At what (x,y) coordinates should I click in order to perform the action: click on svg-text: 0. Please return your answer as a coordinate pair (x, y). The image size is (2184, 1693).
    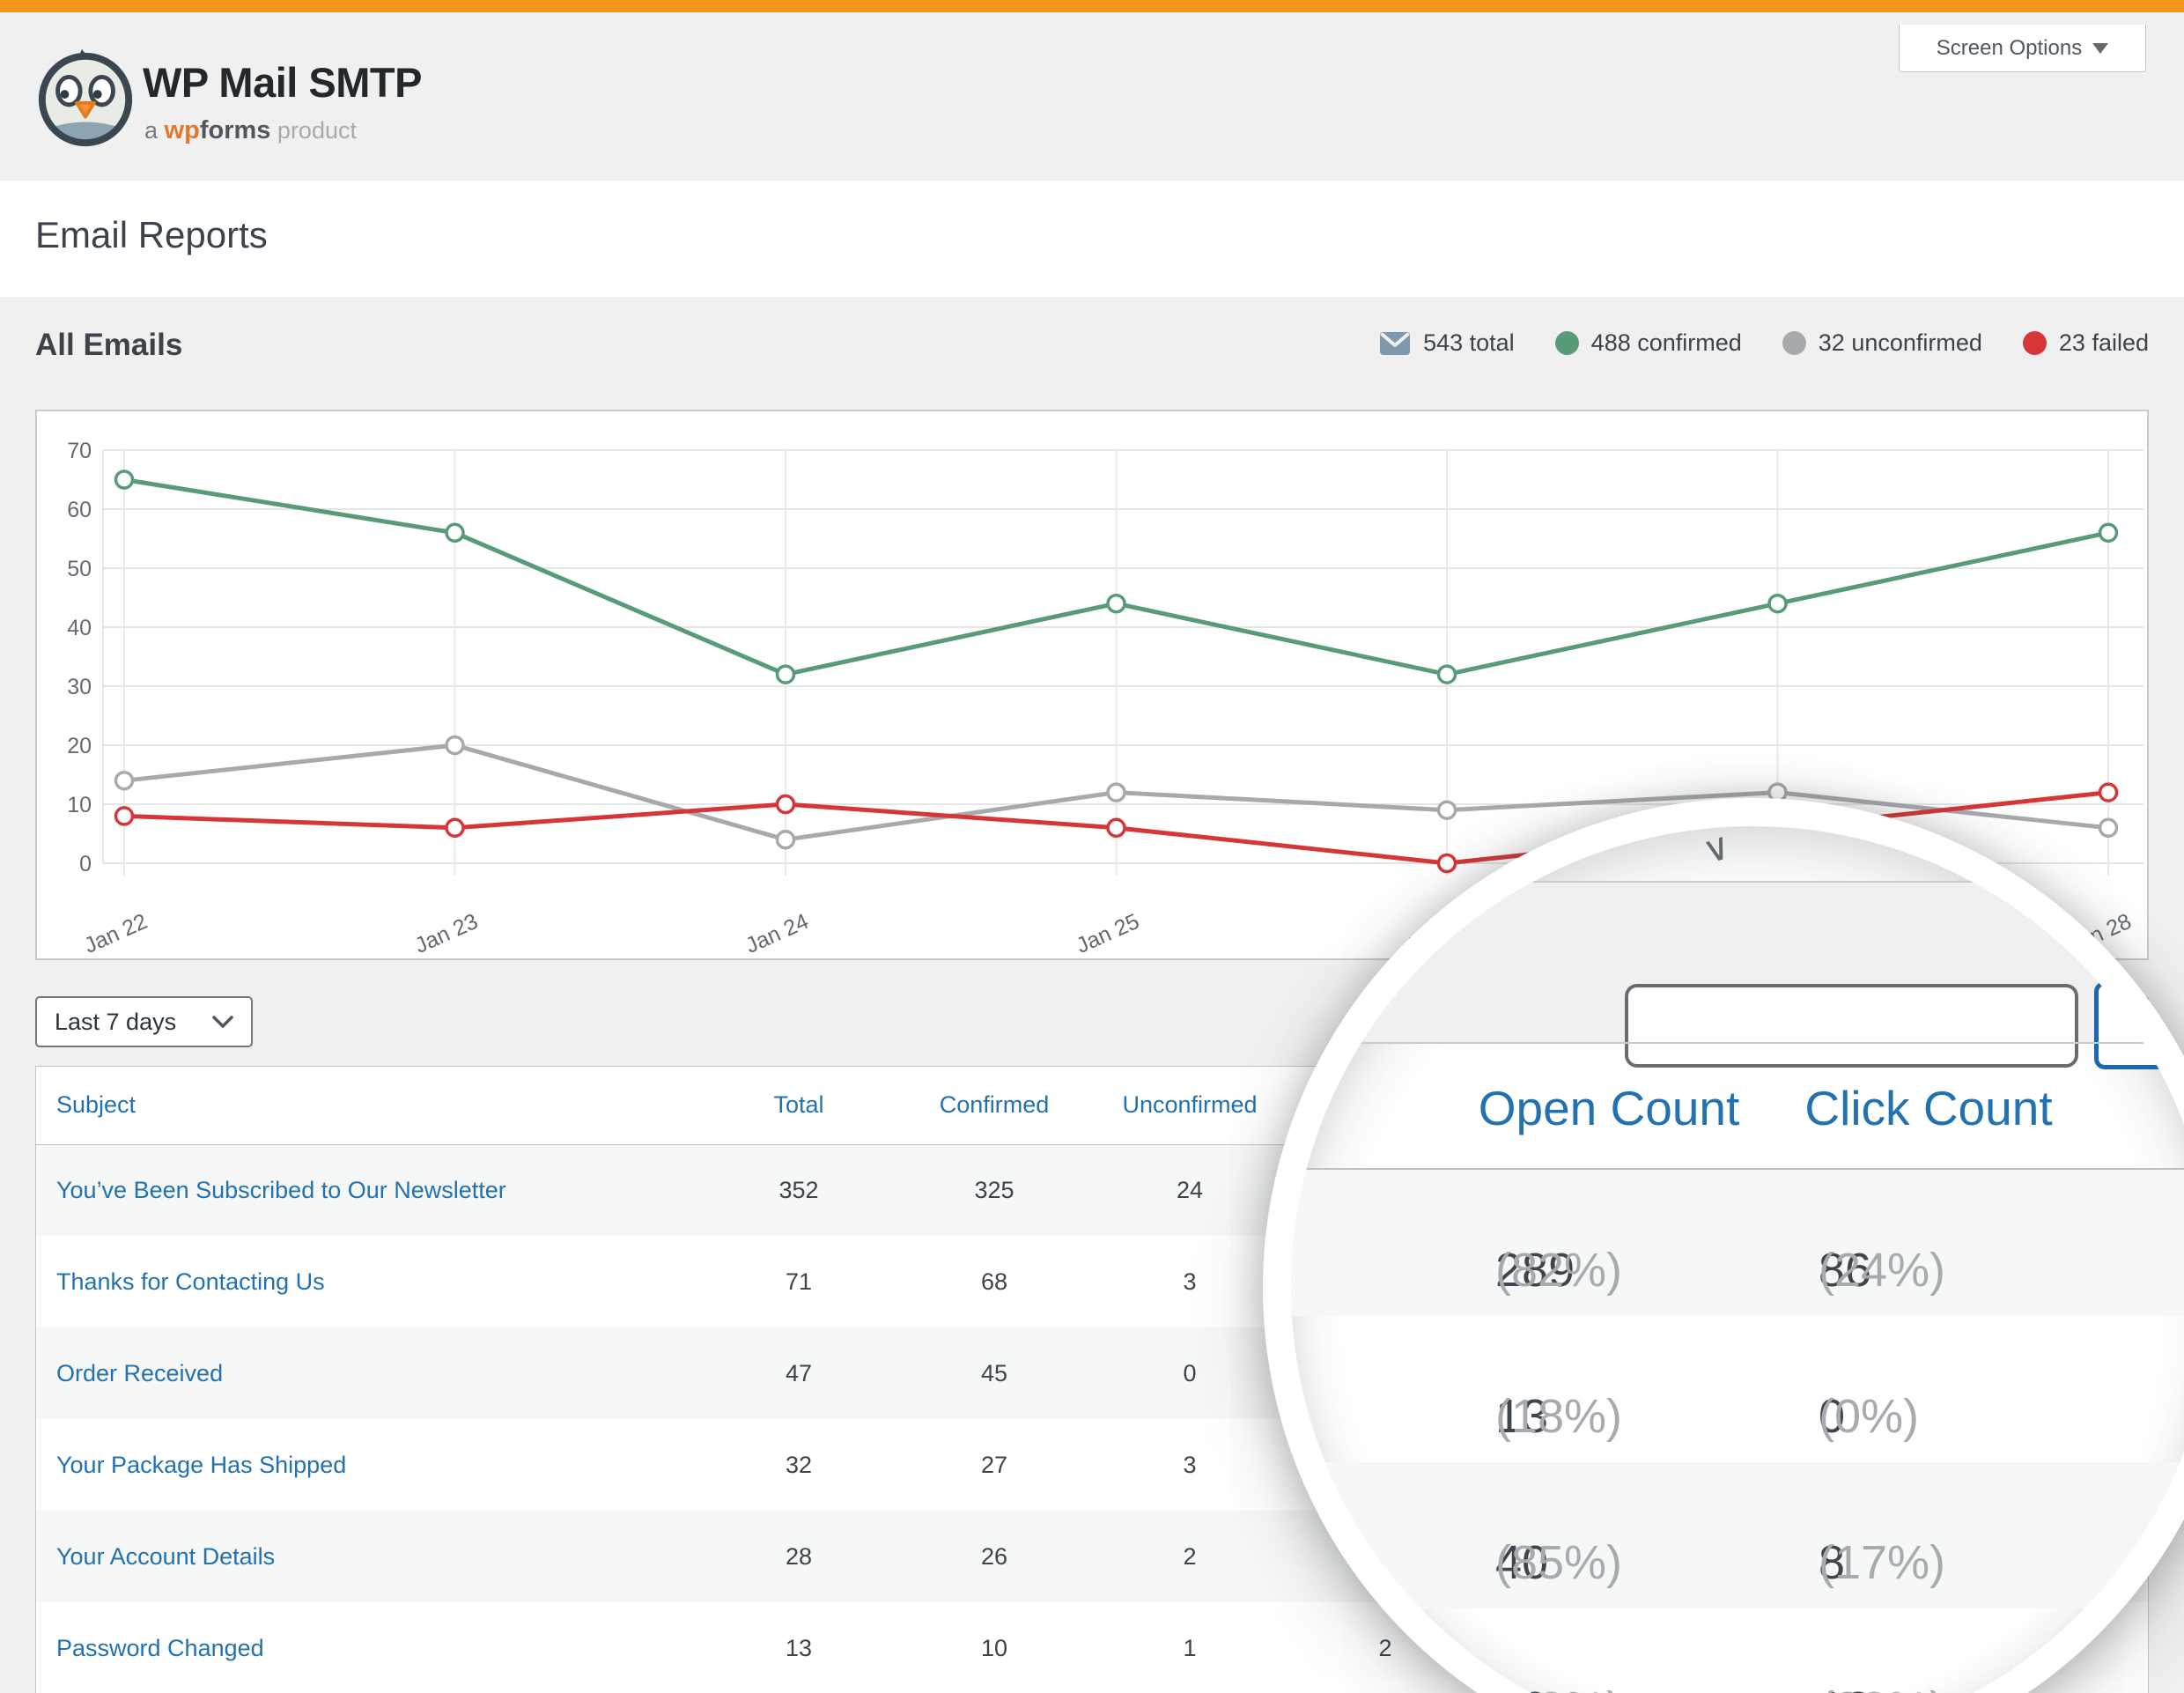
    Looking at the image, I should click on (85, 864).